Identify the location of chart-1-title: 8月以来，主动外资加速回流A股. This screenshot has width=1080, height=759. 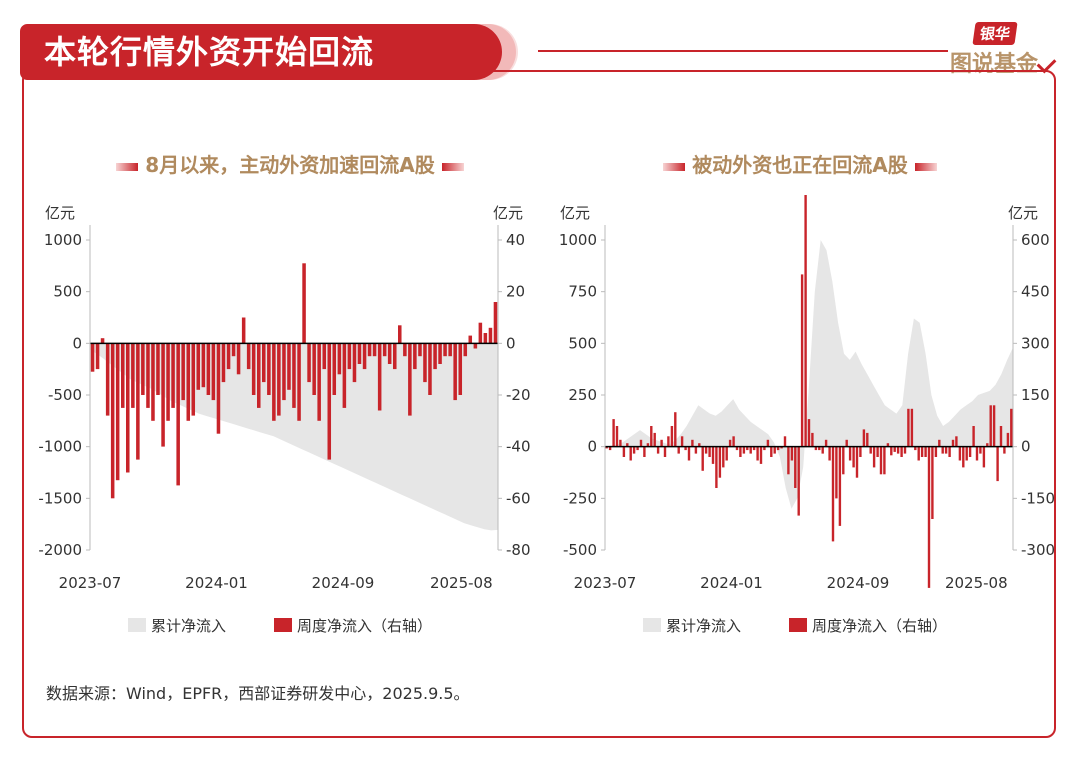
(290, 165).